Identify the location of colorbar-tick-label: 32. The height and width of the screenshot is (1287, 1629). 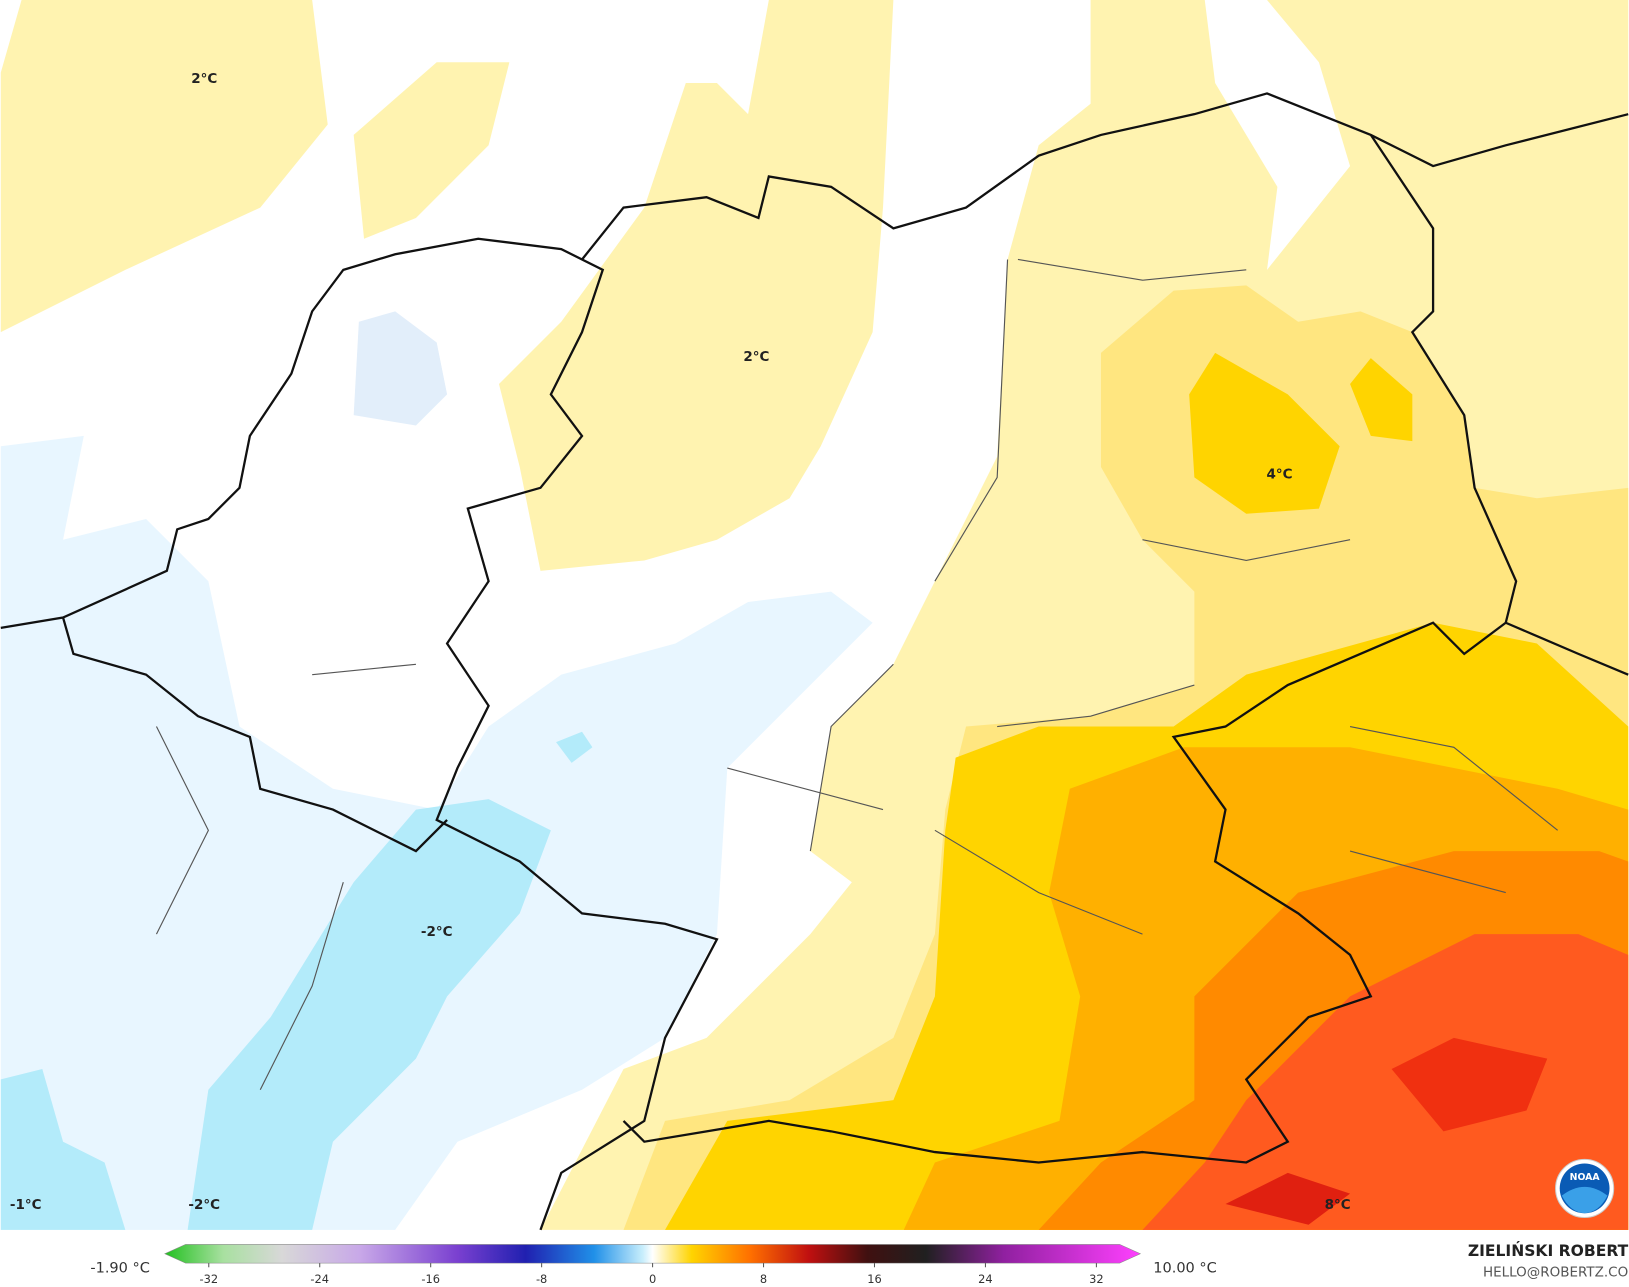
(1096, 1279).